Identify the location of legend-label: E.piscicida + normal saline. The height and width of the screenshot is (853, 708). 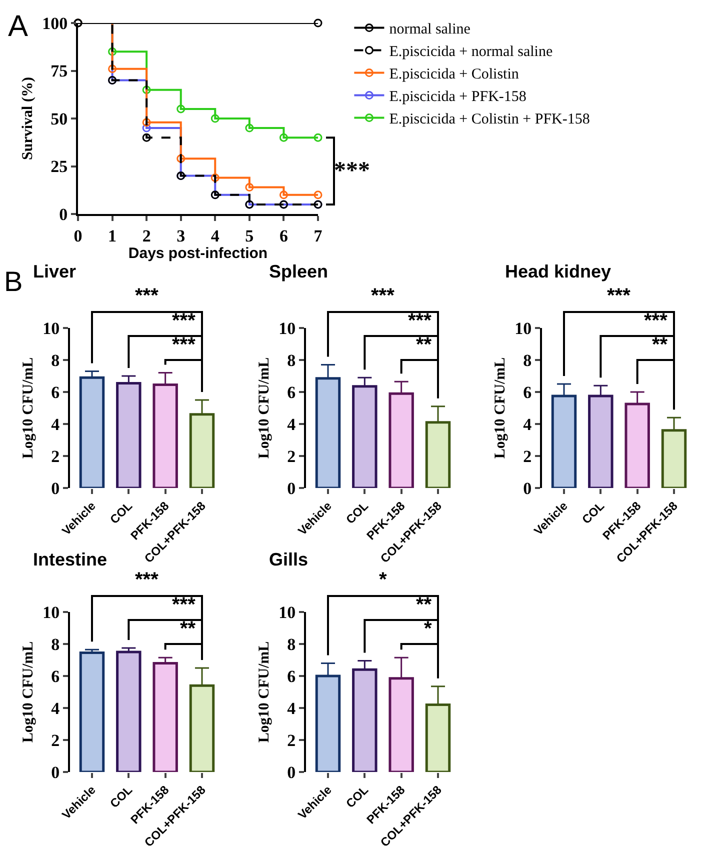
(471, 52).